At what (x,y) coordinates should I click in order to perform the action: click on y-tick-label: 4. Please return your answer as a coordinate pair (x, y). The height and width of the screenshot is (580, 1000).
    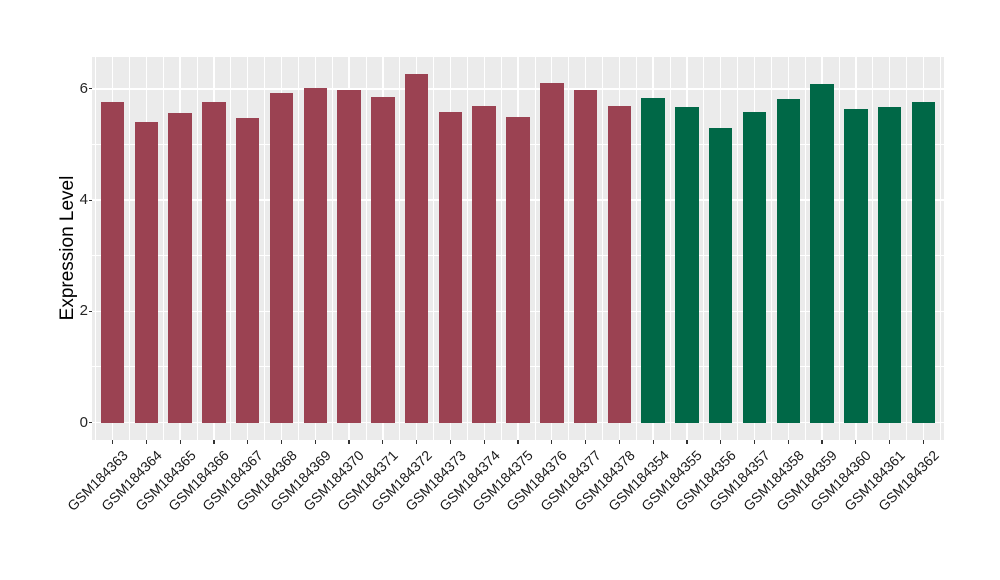
    Looking at the image, I should click on (83, 200).